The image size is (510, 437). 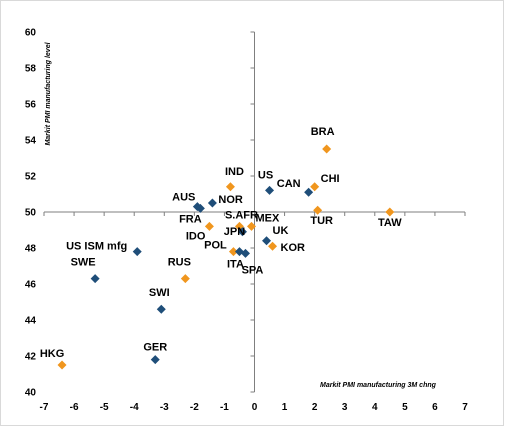 I want to click on label-ido: IDO, so click(x=196, y=236).